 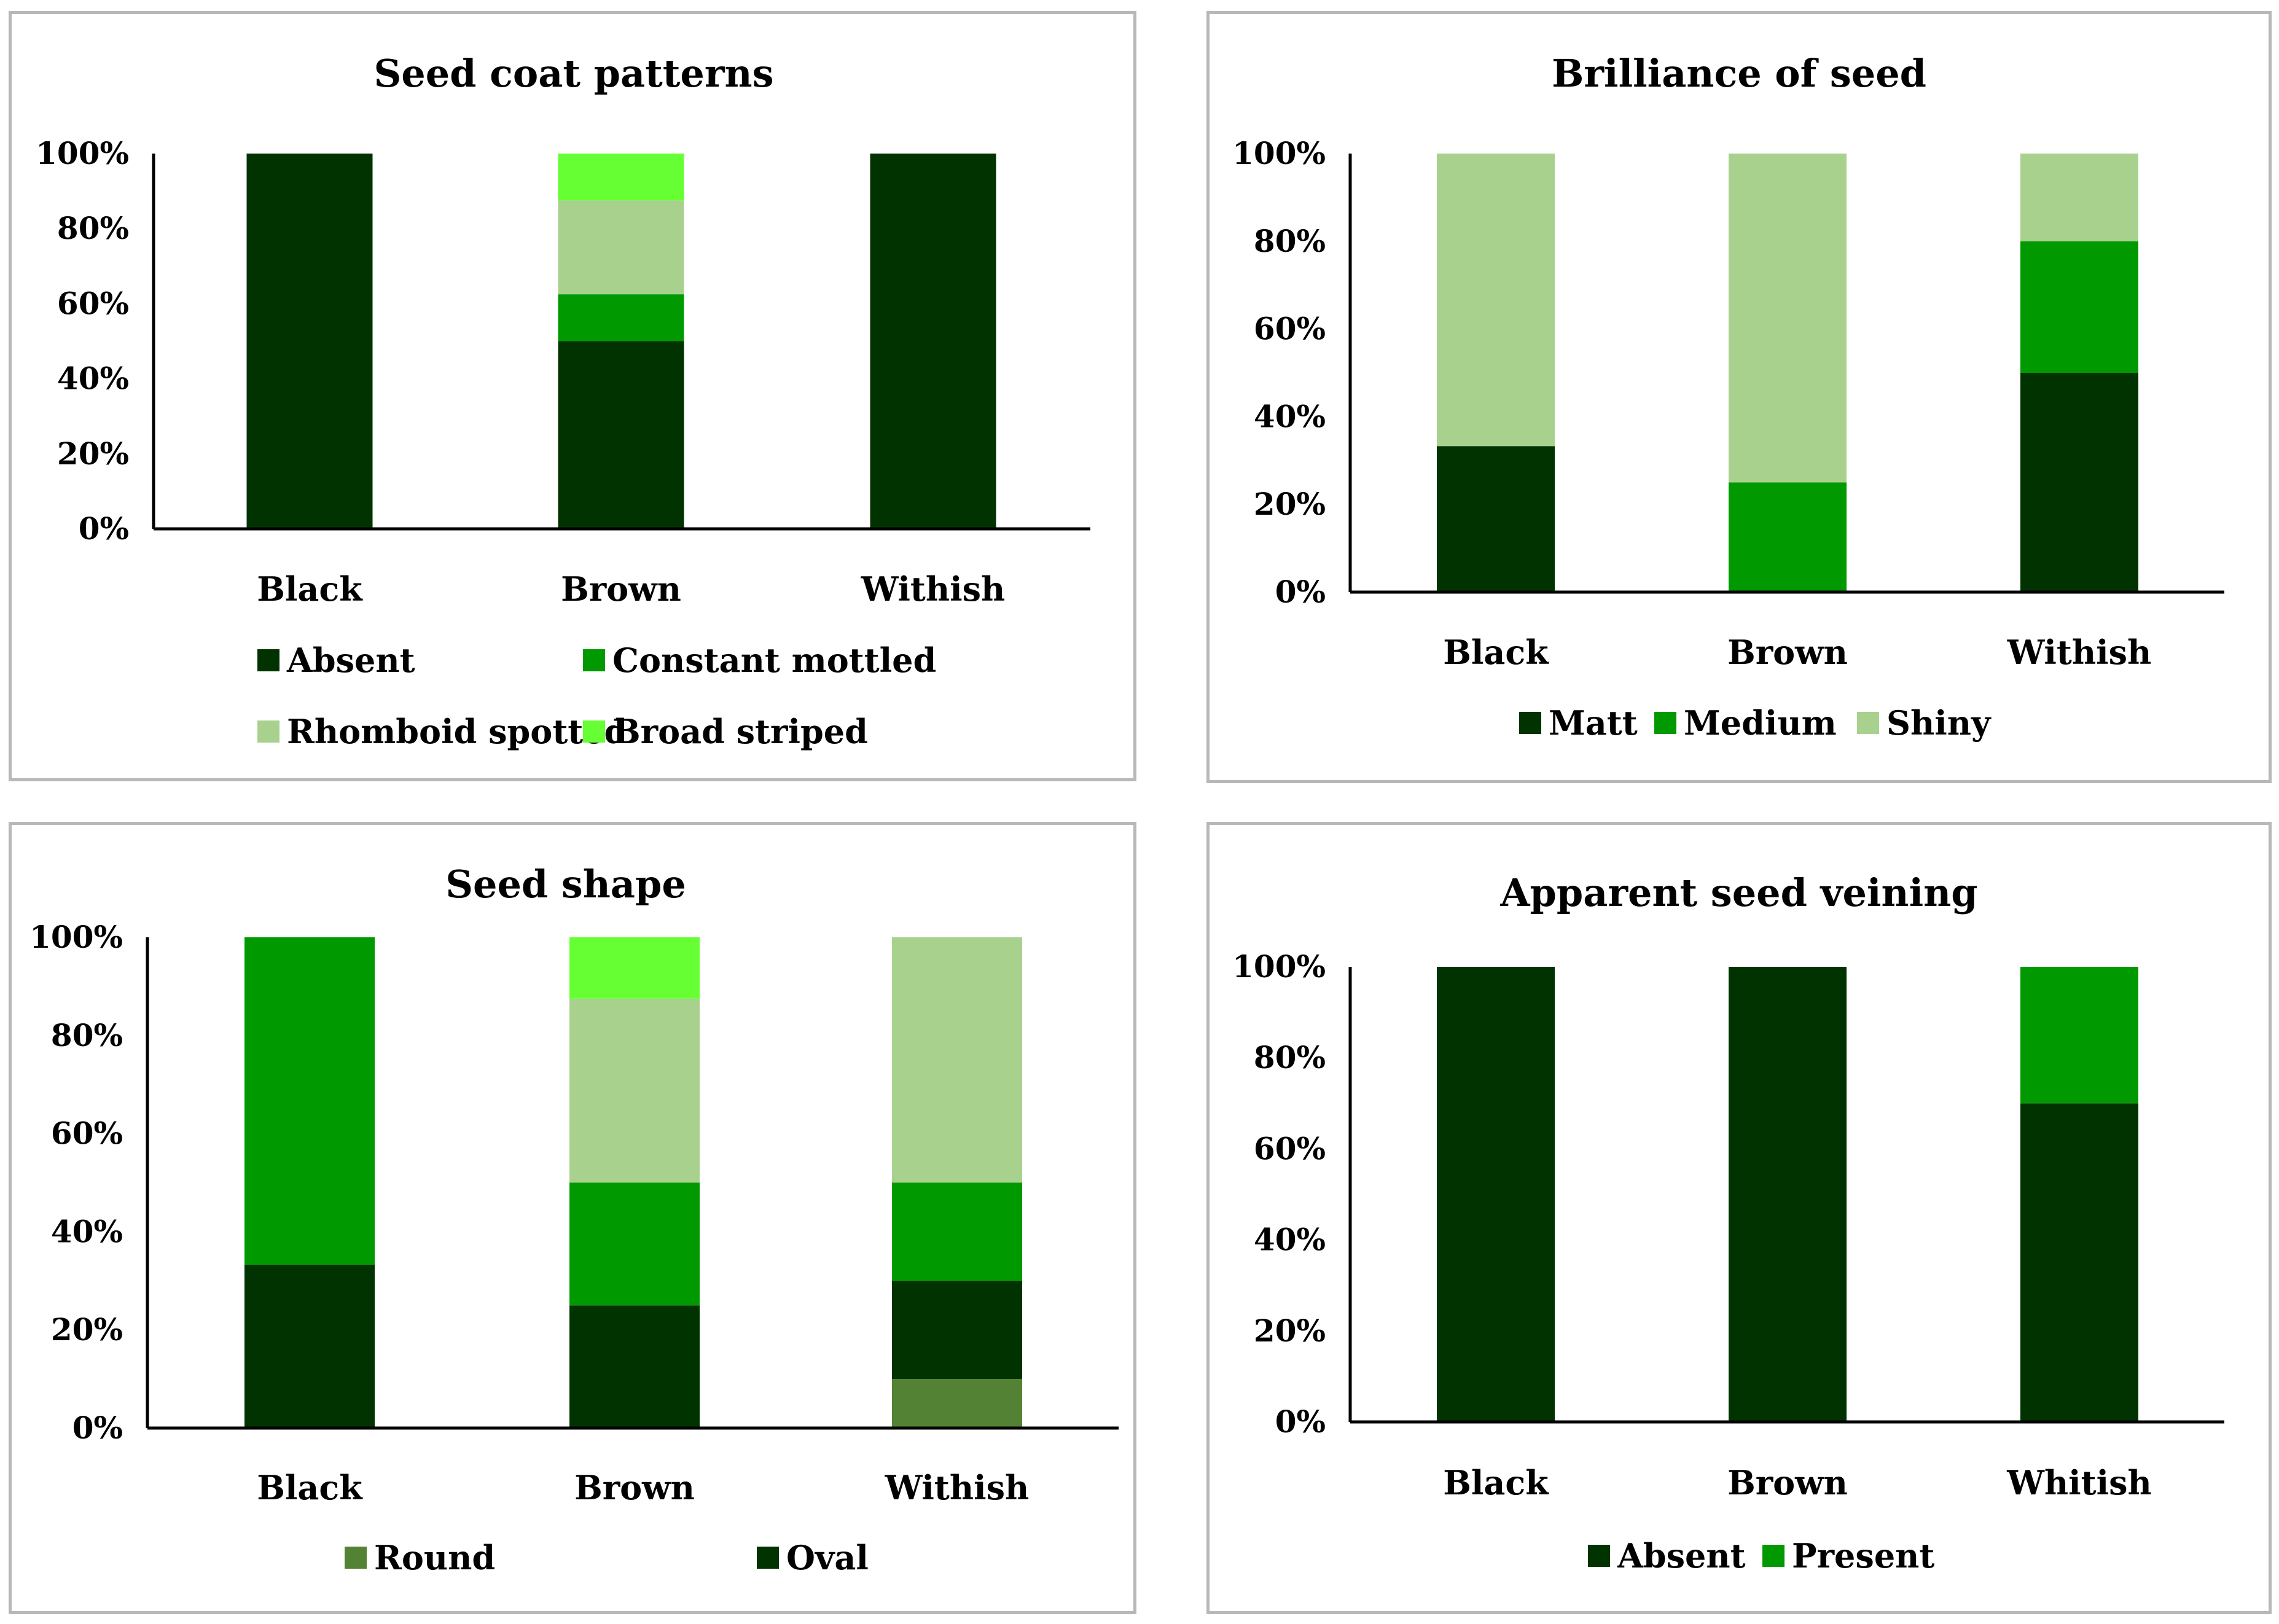 What do you see at coordinates (621, 178) in the screenshot?
I see `bar-segment-brown-broad-striped` at bounding box center [621, 178].